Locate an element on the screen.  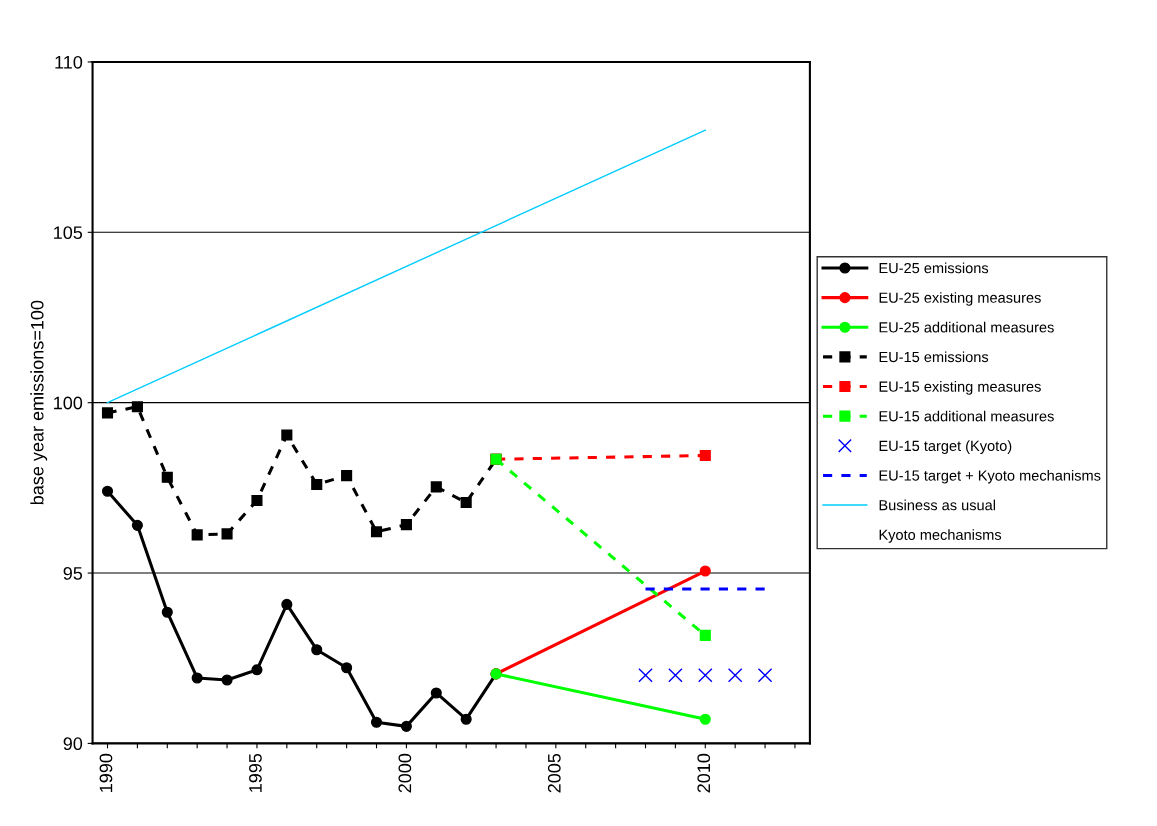
legend-label: EU-15 existing measures is located at coordinates (960, 388).